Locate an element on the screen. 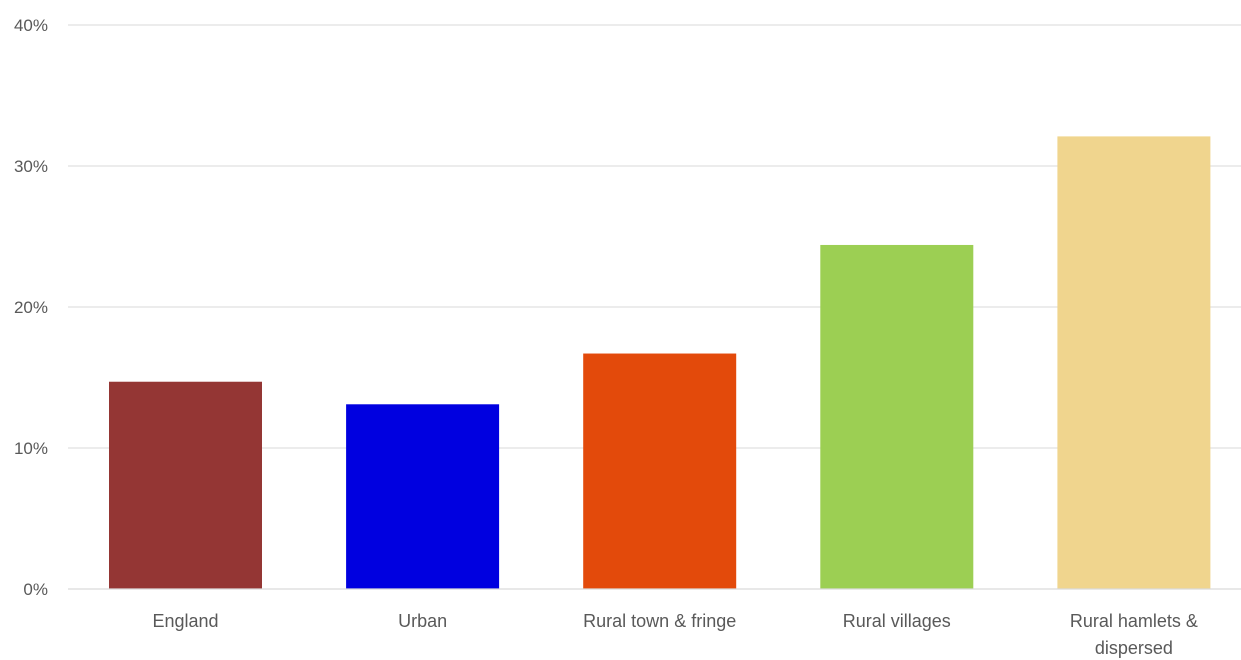 Image resolution: width=1241 pixels, height=660 pixels. x-tick-label-line: Rural villages is located at coordinates (897, 621).